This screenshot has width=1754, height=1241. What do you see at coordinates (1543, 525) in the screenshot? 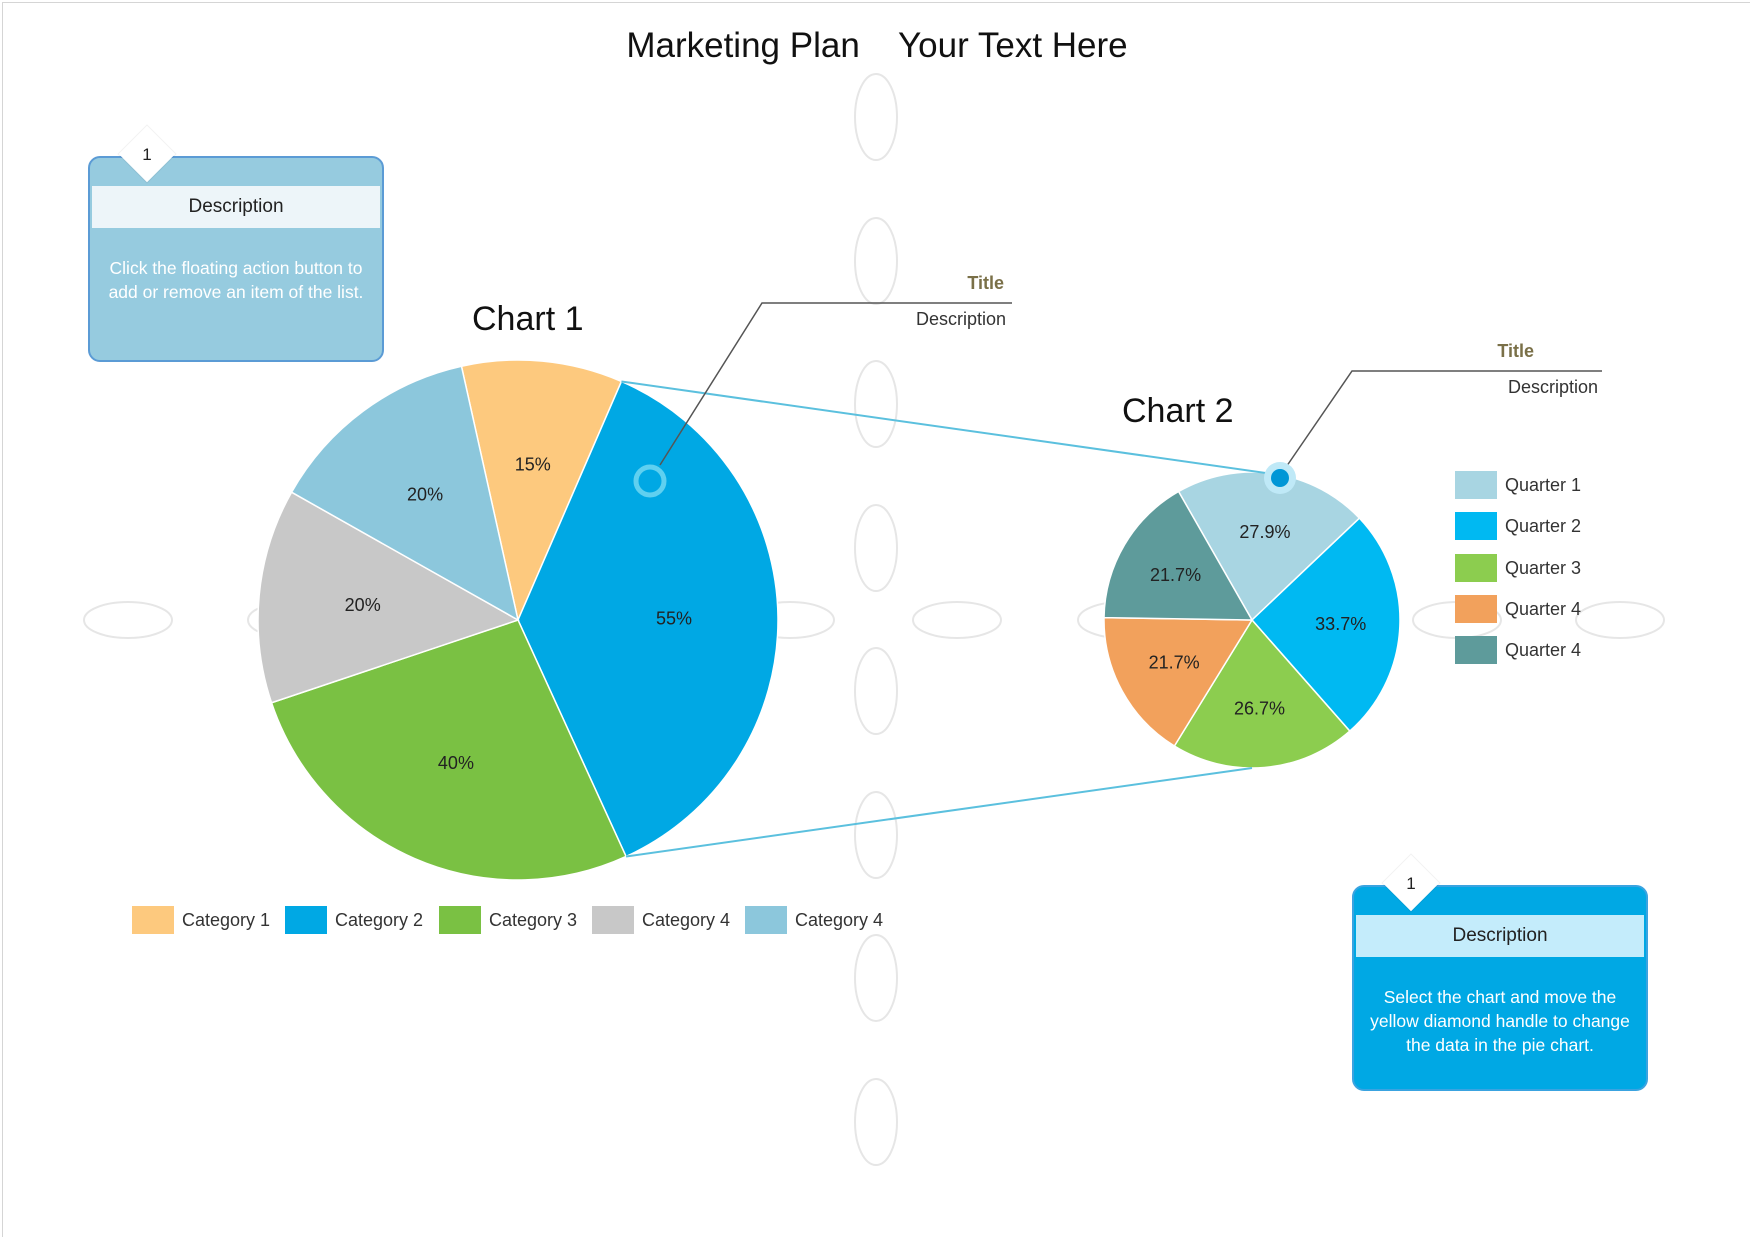
I see `legend-label: Quarter 2` at bounding box center [1543, 525].